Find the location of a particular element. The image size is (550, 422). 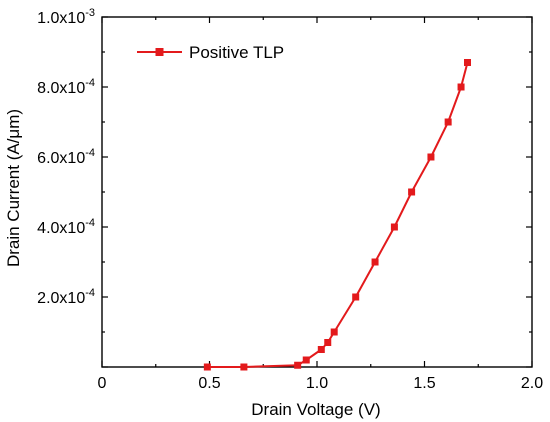

y-tick-label: 8.0x10⁻⁴ is located at coordinates (66, 87).